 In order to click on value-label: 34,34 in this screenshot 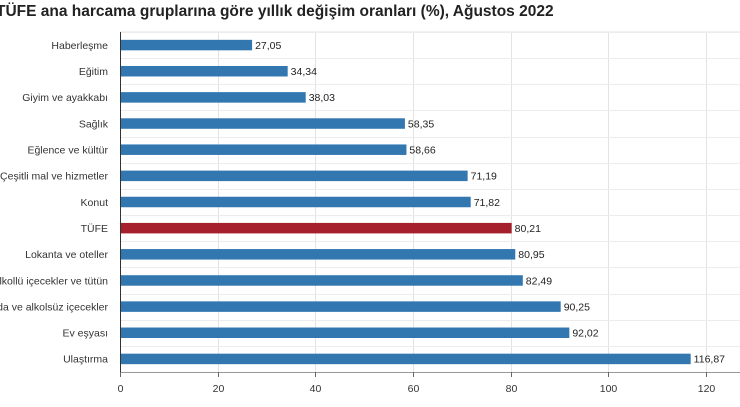, I will do `click(304, 72)`.